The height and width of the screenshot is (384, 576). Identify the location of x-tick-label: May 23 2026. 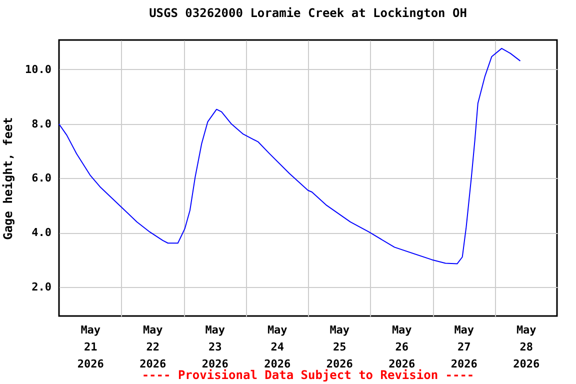
(215, 347).